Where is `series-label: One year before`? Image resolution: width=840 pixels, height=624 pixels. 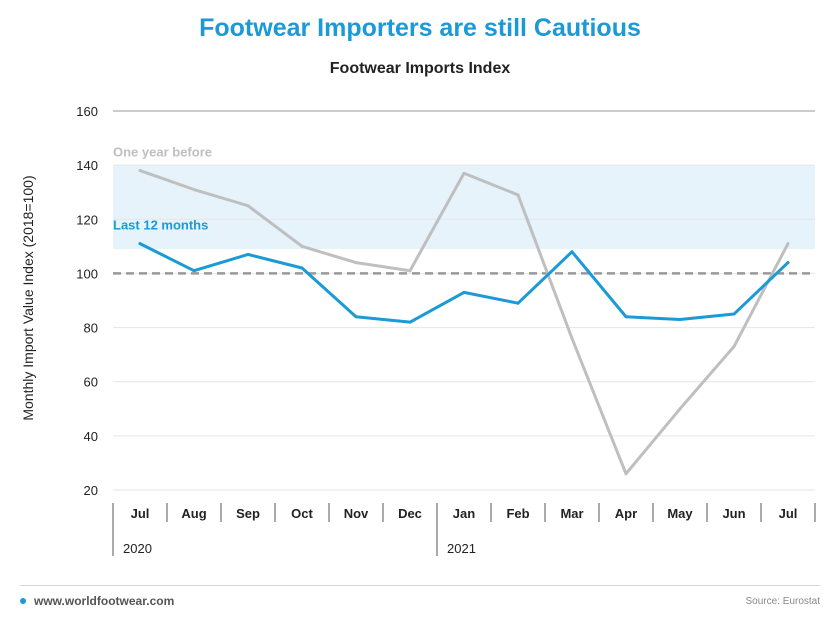
series-label: One year before is located at coordinates (162, 152).